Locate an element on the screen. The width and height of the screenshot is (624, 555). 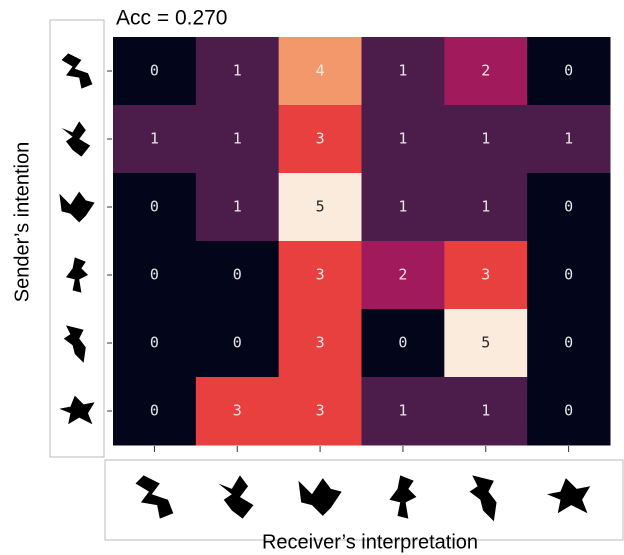
y-axis-label: Sender’s intention is located at coordinates (22, 222).